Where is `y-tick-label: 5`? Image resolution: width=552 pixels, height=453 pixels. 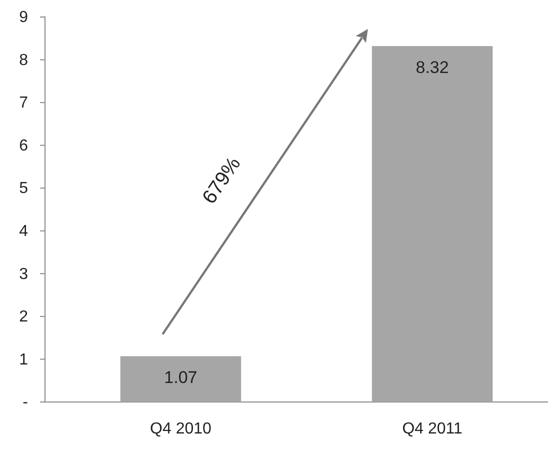 y-tick-label: 5 is located at coordinates (23, 189).